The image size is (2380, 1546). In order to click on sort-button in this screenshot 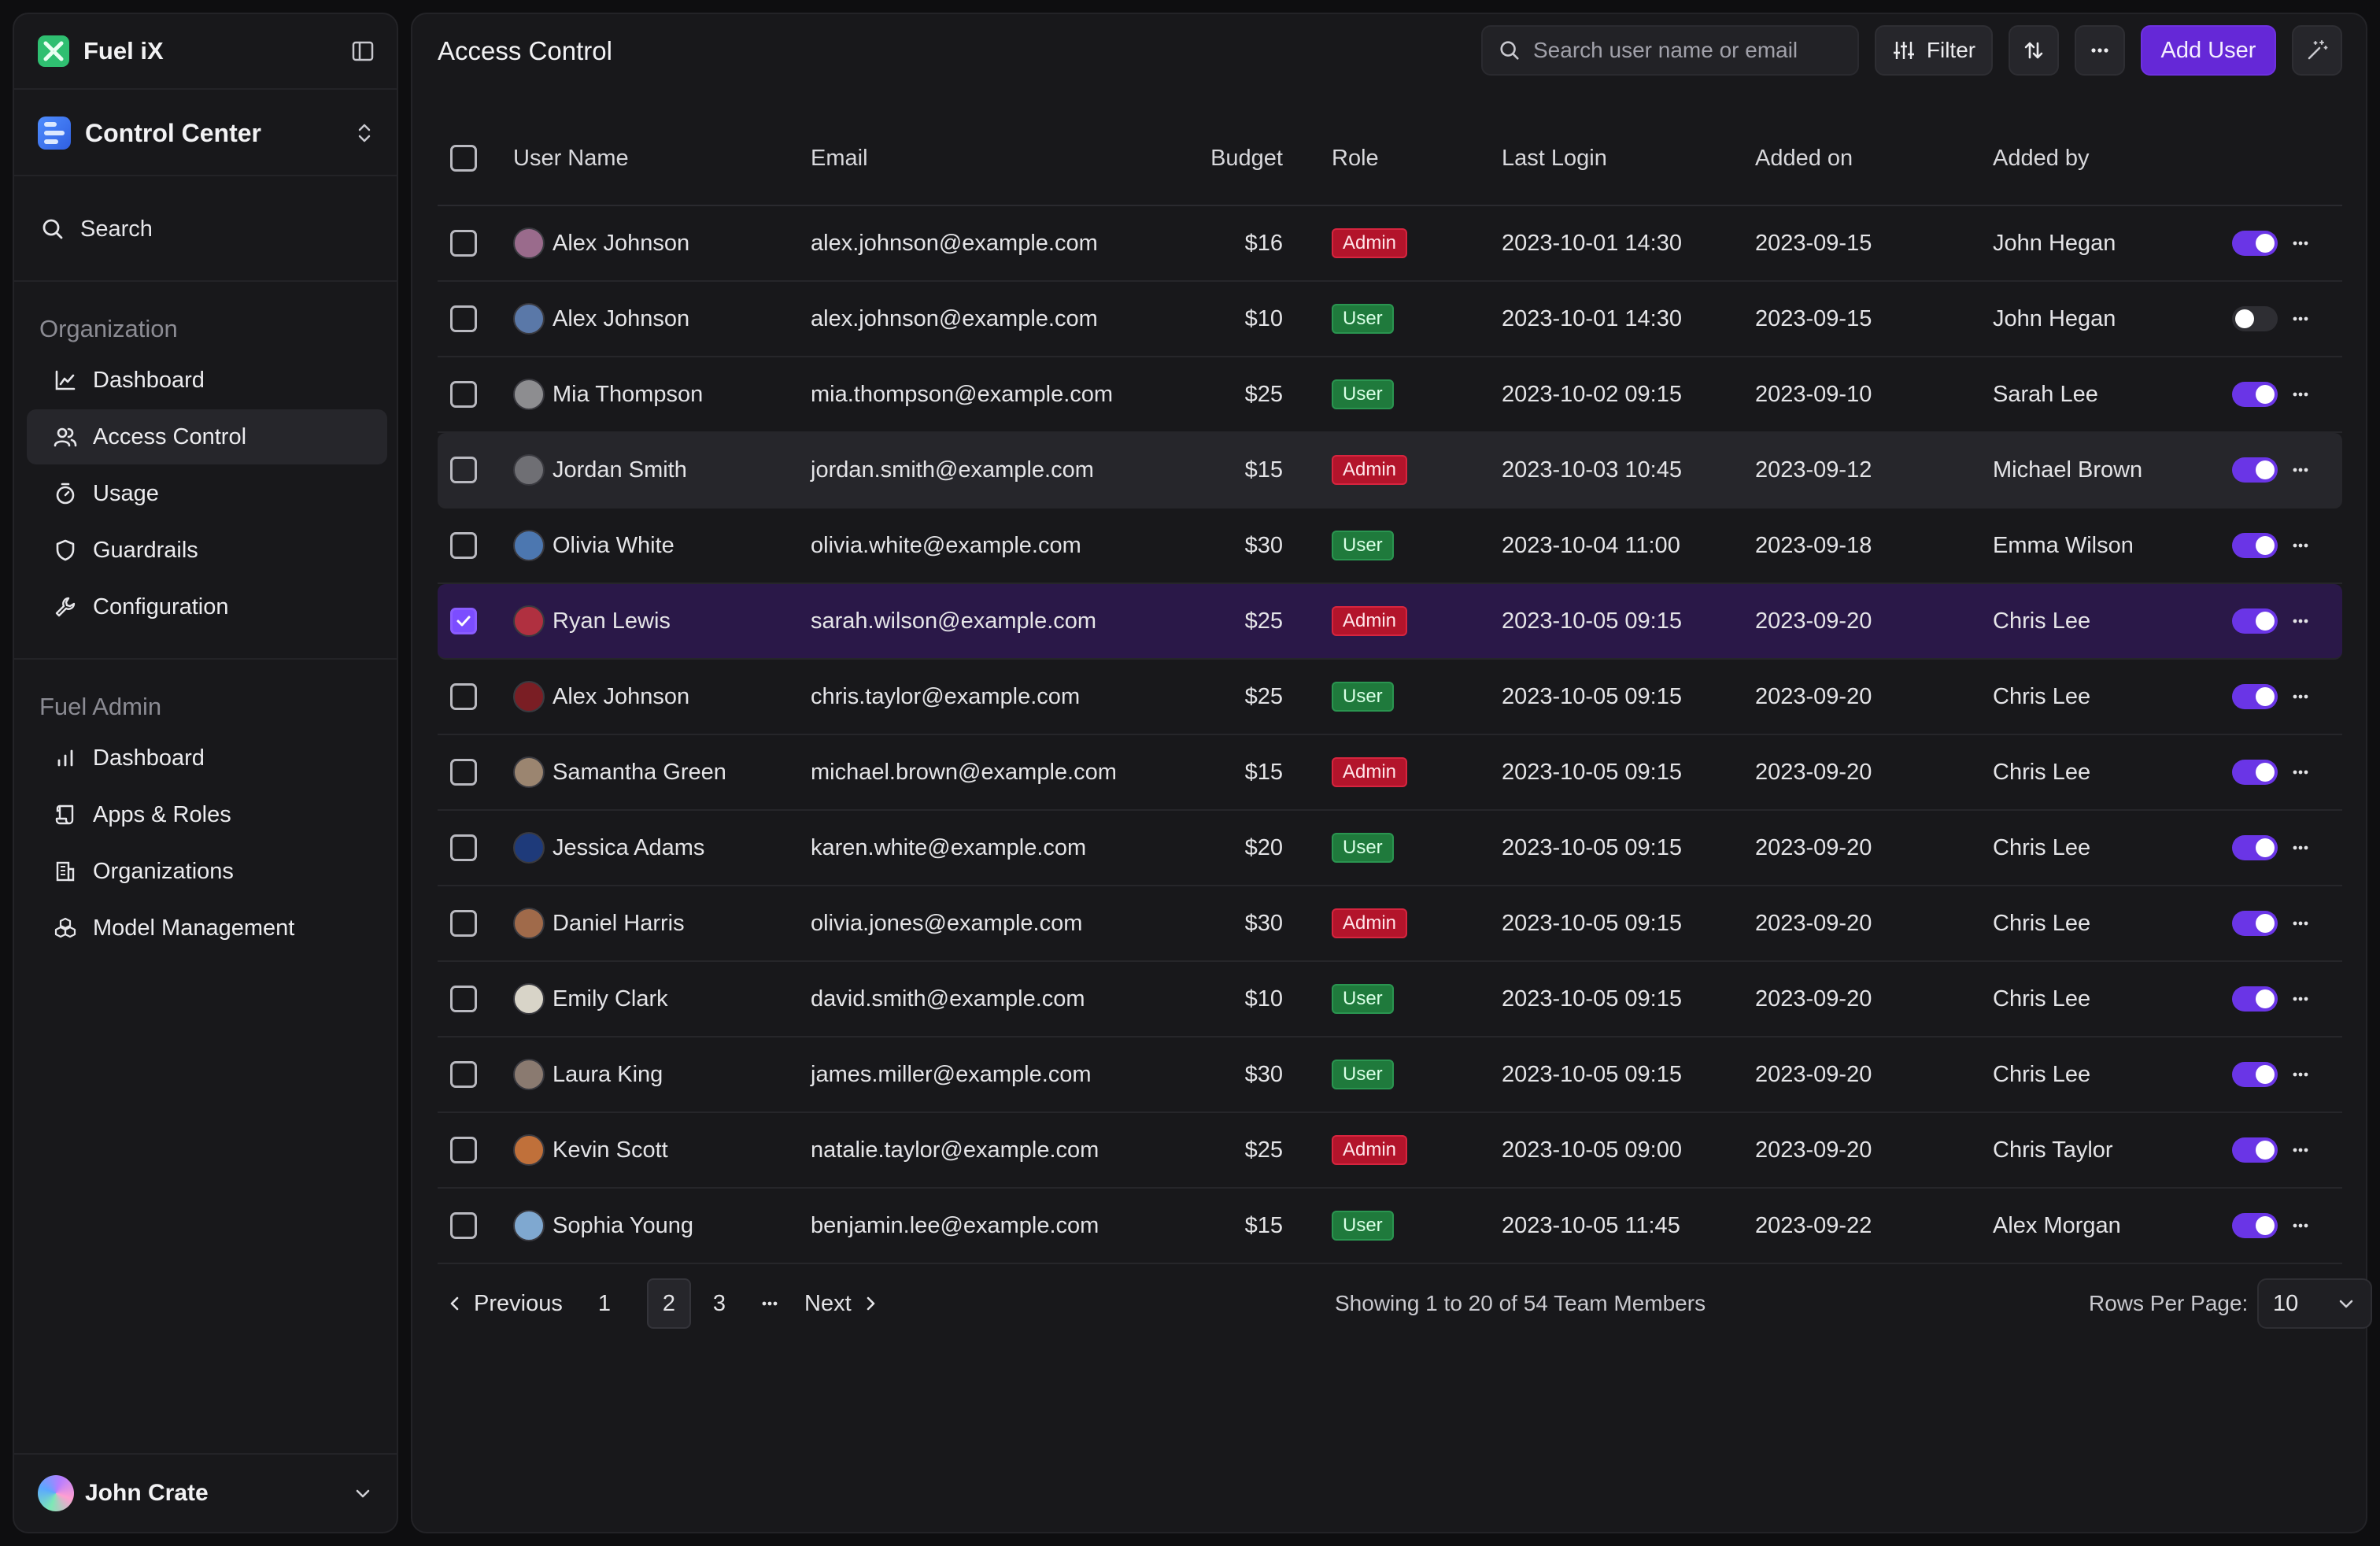, I will do `click(2034, 50)`.